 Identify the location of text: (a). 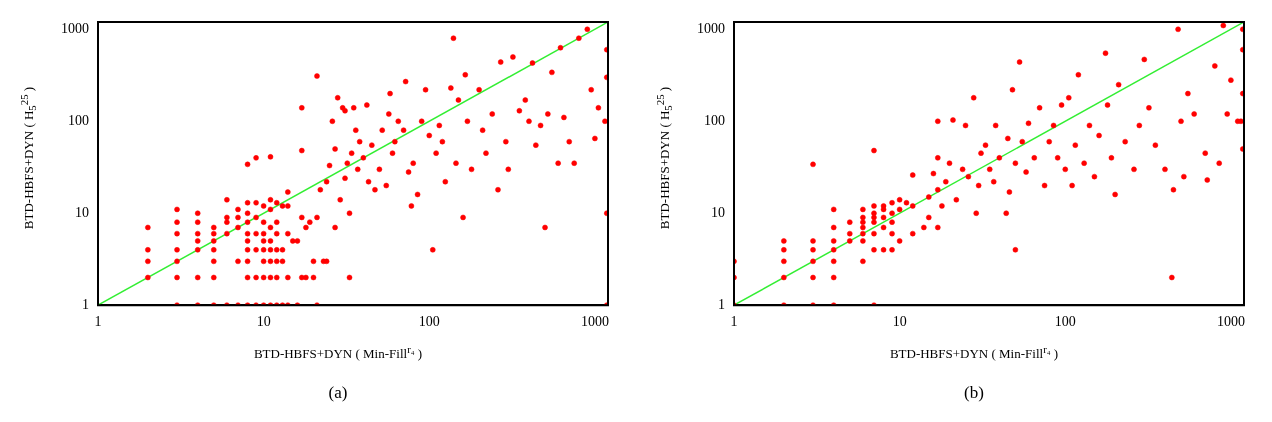
(338, 393).